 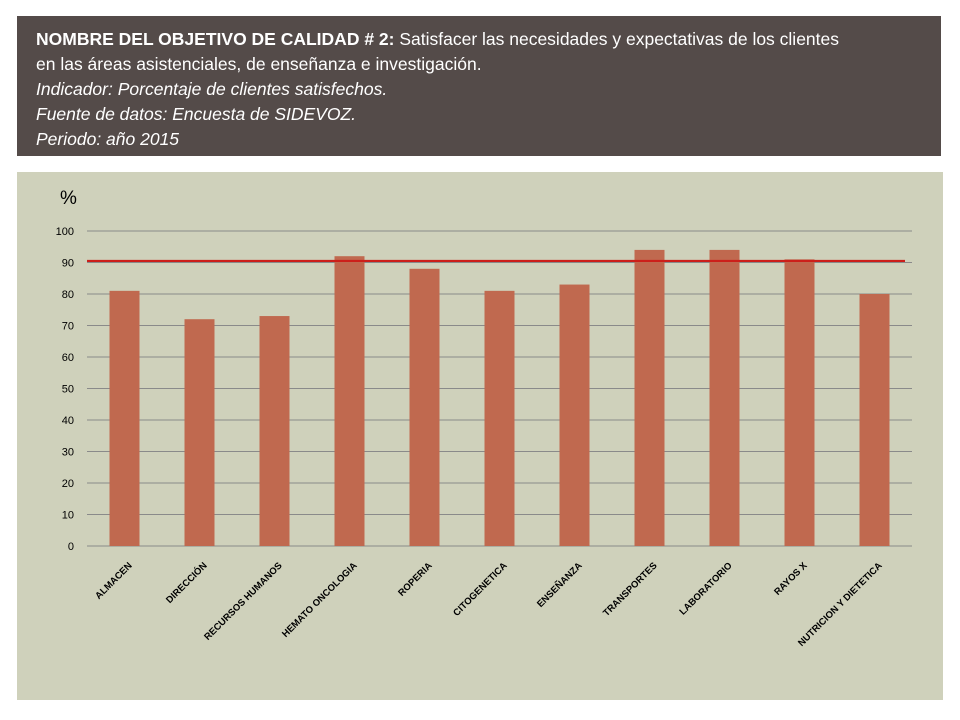 What do you see at coordinates (259, 114) in the screenshot?
I see `source-text: : Encuesta de SIDEVOZ.` at bounding box center [259, 114].